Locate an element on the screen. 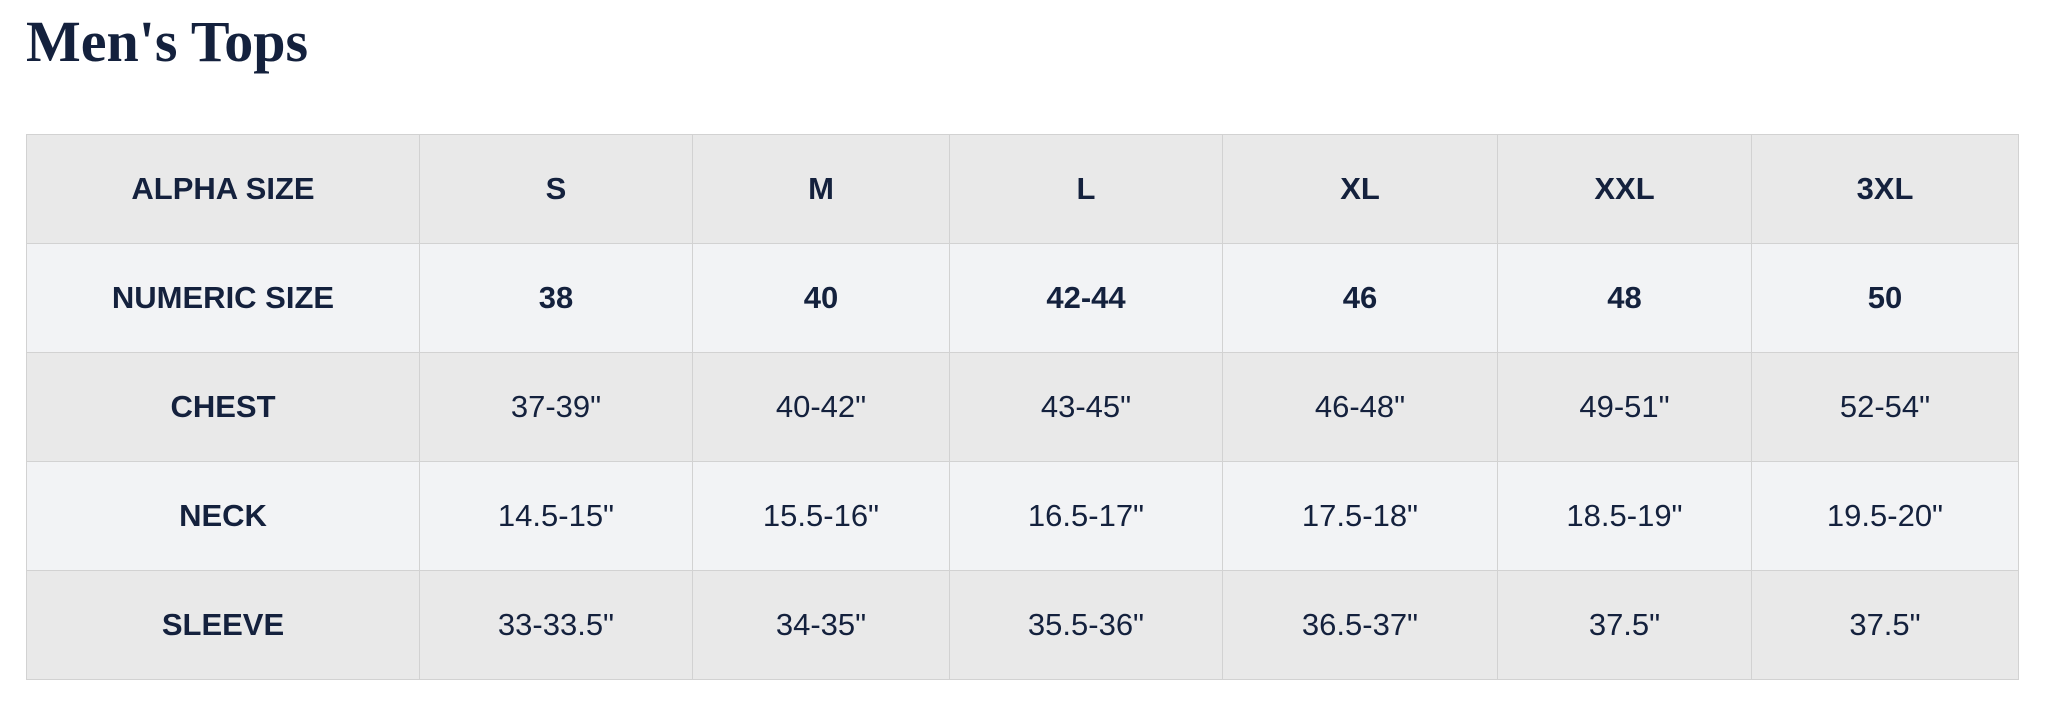 The image size is (2048, 713). table-cell: 43-45" is located at coordinates (1086, 407).